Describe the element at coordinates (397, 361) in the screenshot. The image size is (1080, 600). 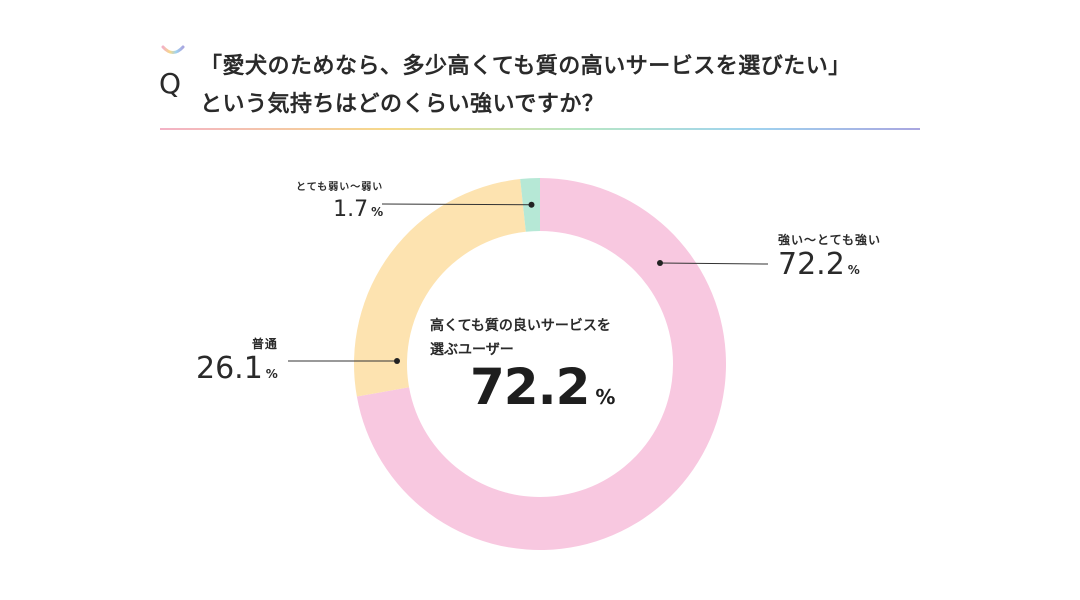
I see `leader-normal-dot` at that location.